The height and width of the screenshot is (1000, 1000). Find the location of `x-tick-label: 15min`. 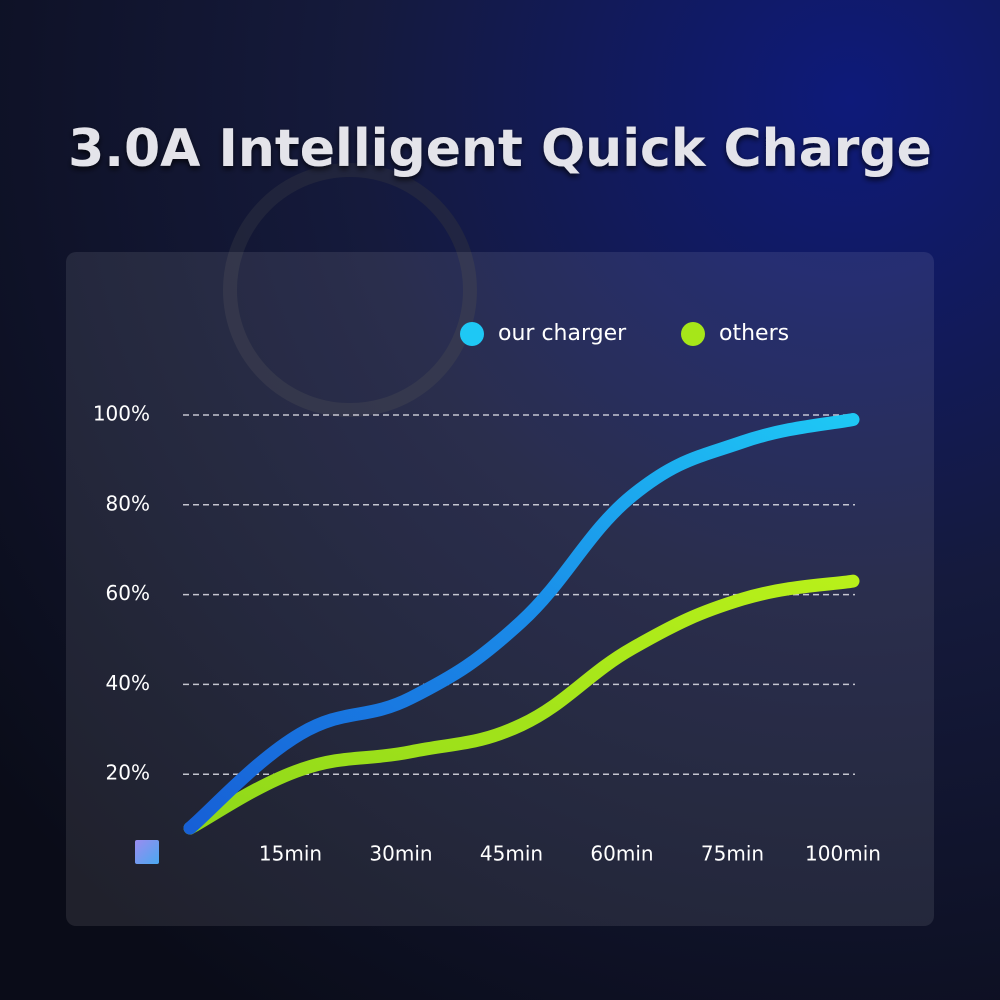

x-tick-label: 15min is located at coordinates (290, 854).